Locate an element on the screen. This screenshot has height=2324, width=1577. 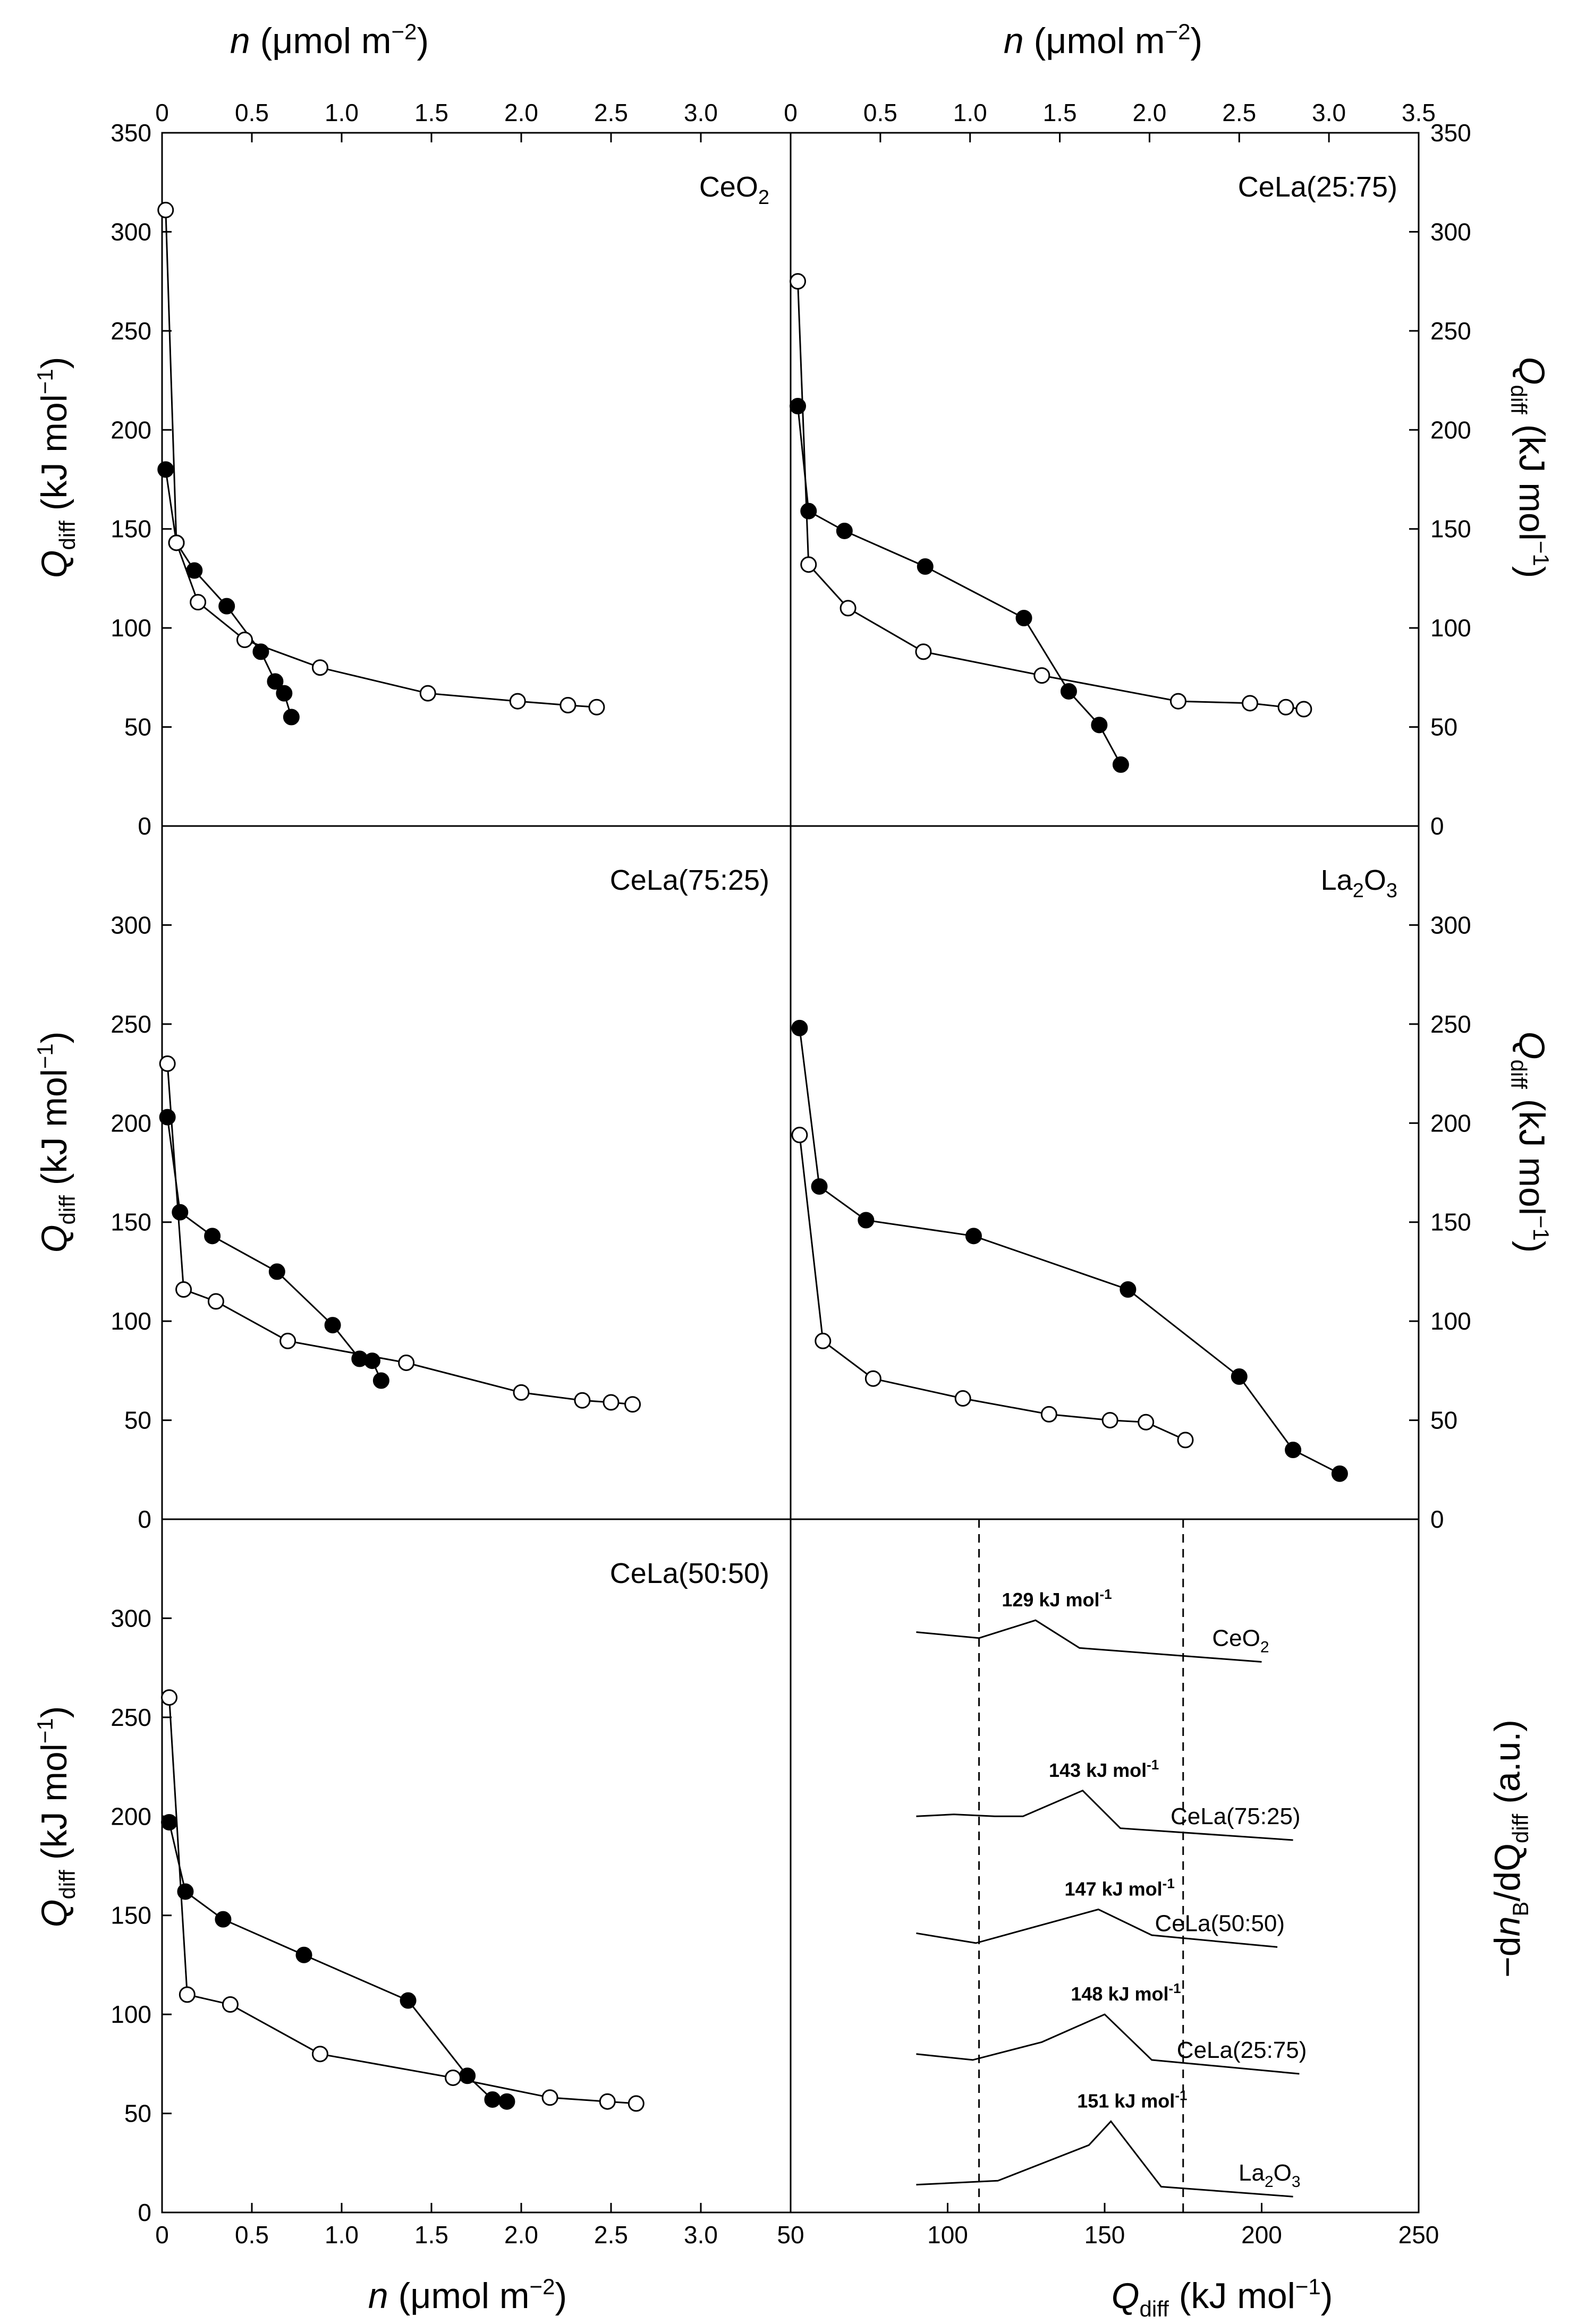
panel-label: CeLa(25:75) is located at coordinates (1317, 187).